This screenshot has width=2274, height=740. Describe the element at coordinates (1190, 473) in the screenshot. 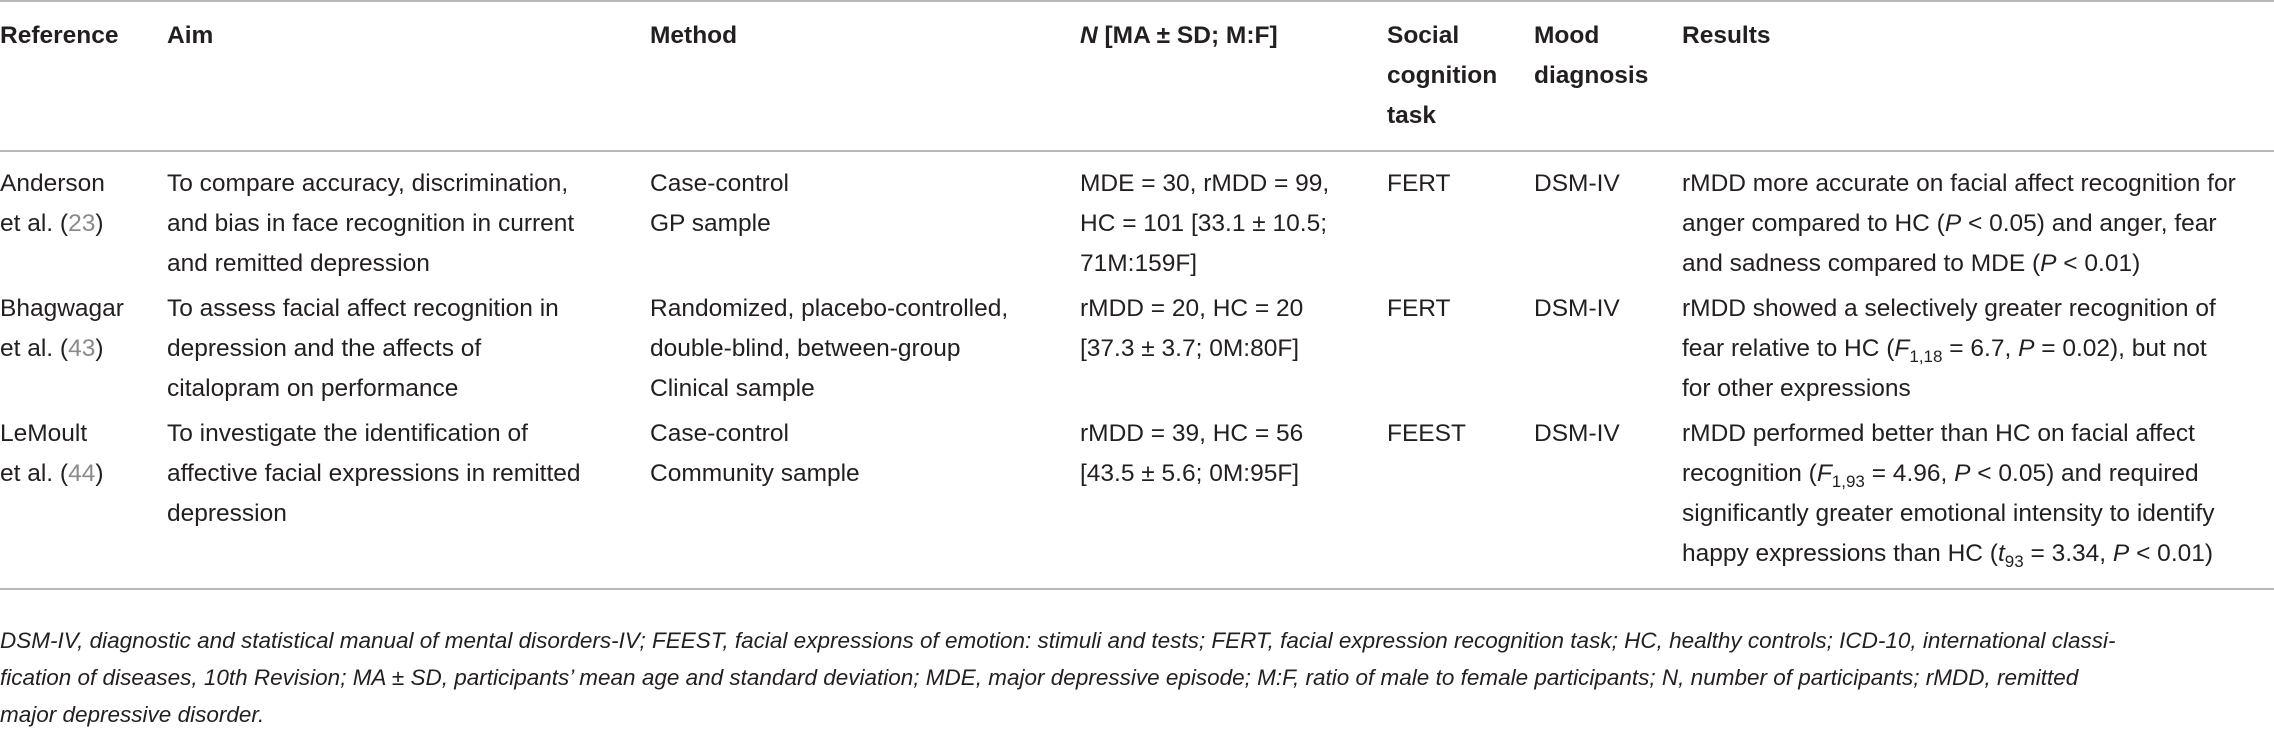

I see `n-line: [43.5 ± 5.6; 0M:95F]` at that location.